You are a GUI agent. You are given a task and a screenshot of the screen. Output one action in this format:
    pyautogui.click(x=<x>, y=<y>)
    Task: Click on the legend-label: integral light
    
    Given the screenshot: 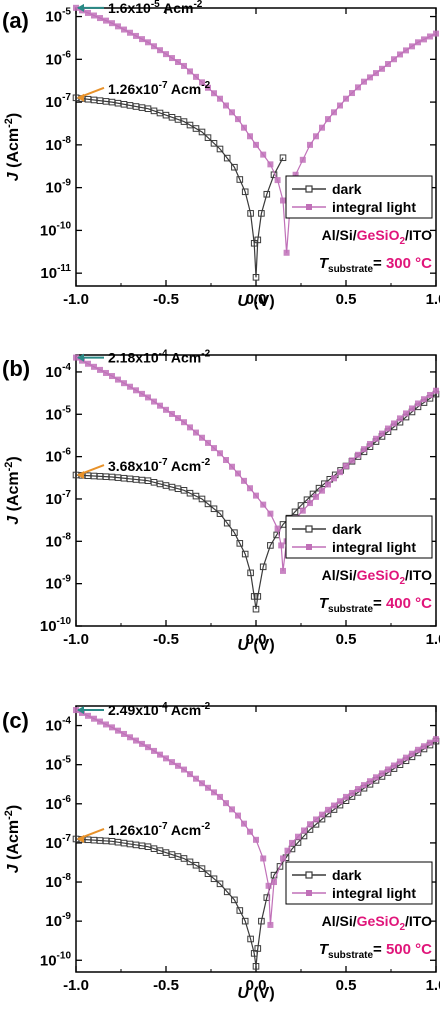 What is the action you would take?
    pyautogui.click(x=374, y=547)
    